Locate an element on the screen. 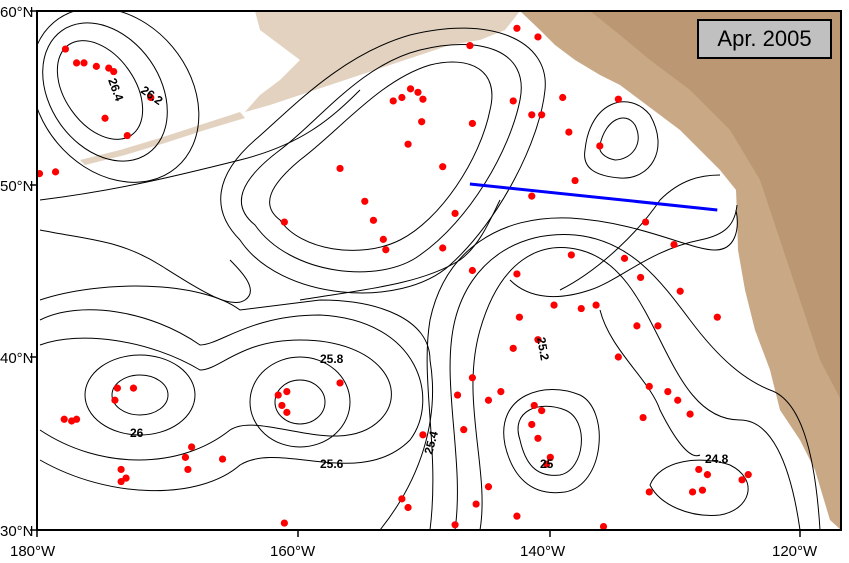  lat-label-40n: 40°N is located at coordinates (17, 358).